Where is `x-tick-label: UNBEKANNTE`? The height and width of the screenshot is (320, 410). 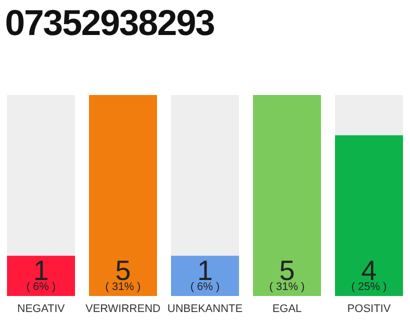 x-tick-label: UNBEKANNTE is located at coordinates (205, 308).